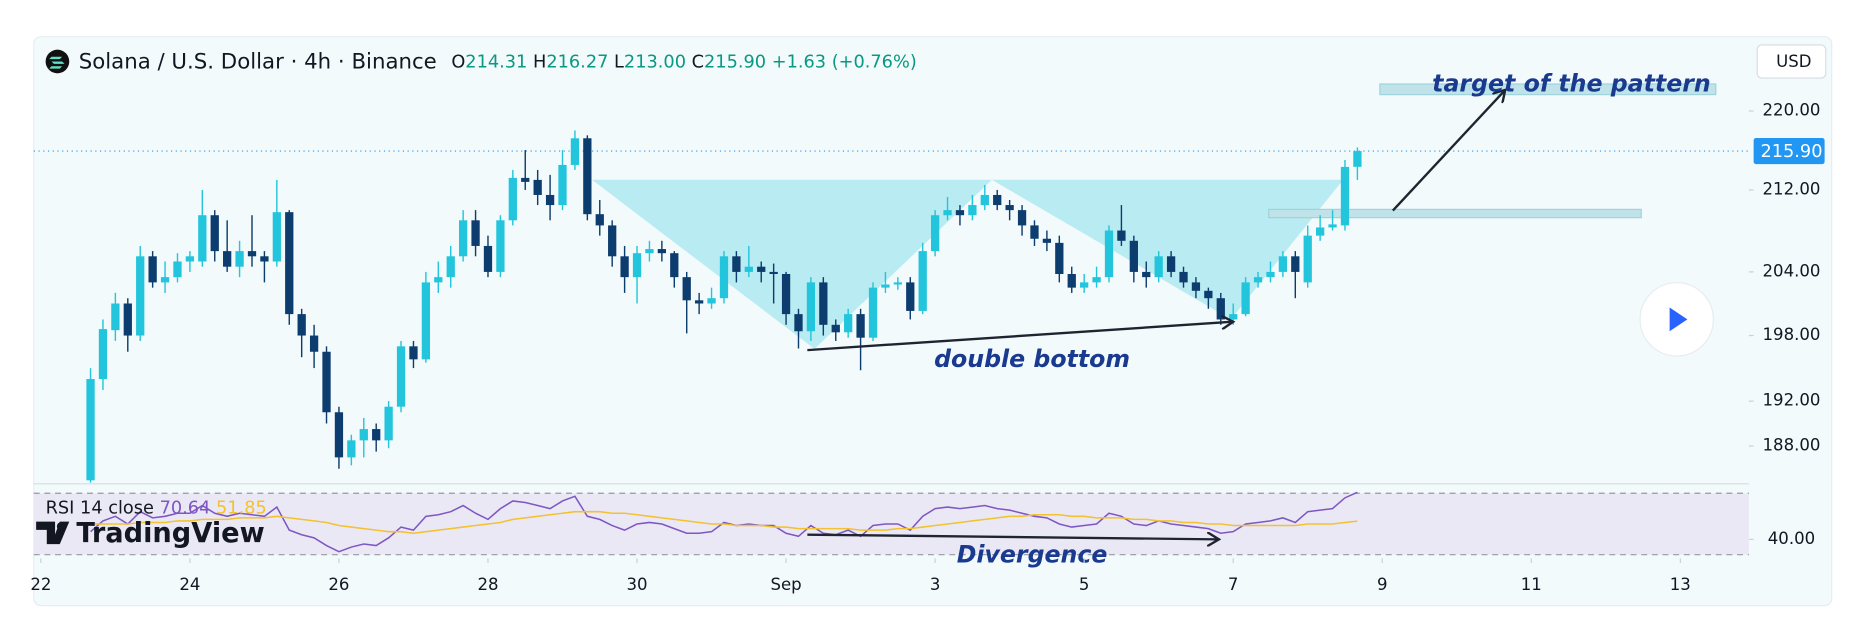 The height and width of the screenshot is (634, 1856). I want to click on y-tick-label: 220.00, so click(1792, 109).